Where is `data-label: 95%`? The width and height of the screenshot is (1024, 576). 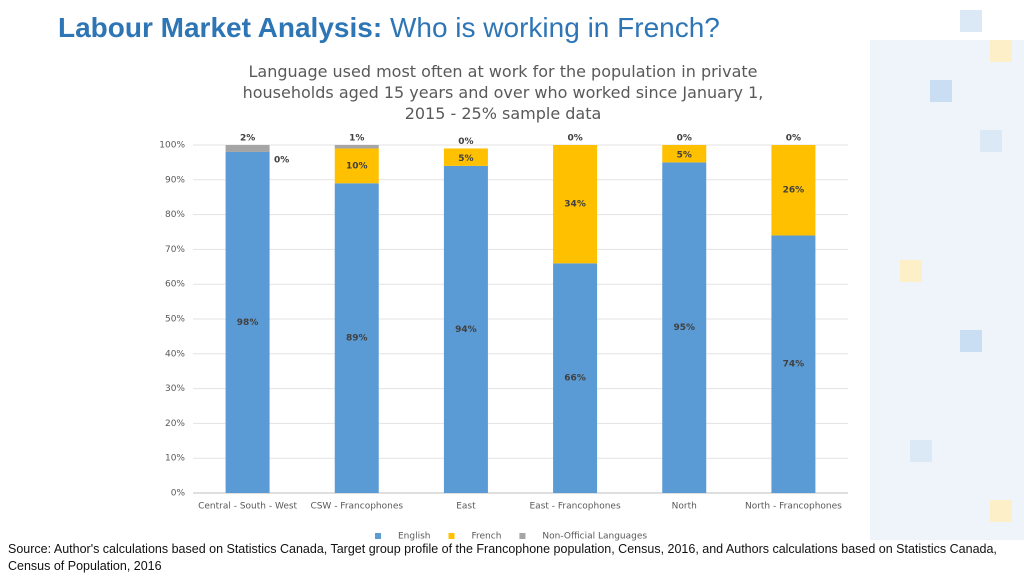
data-label: 95% is located at coordinates (684, 328).